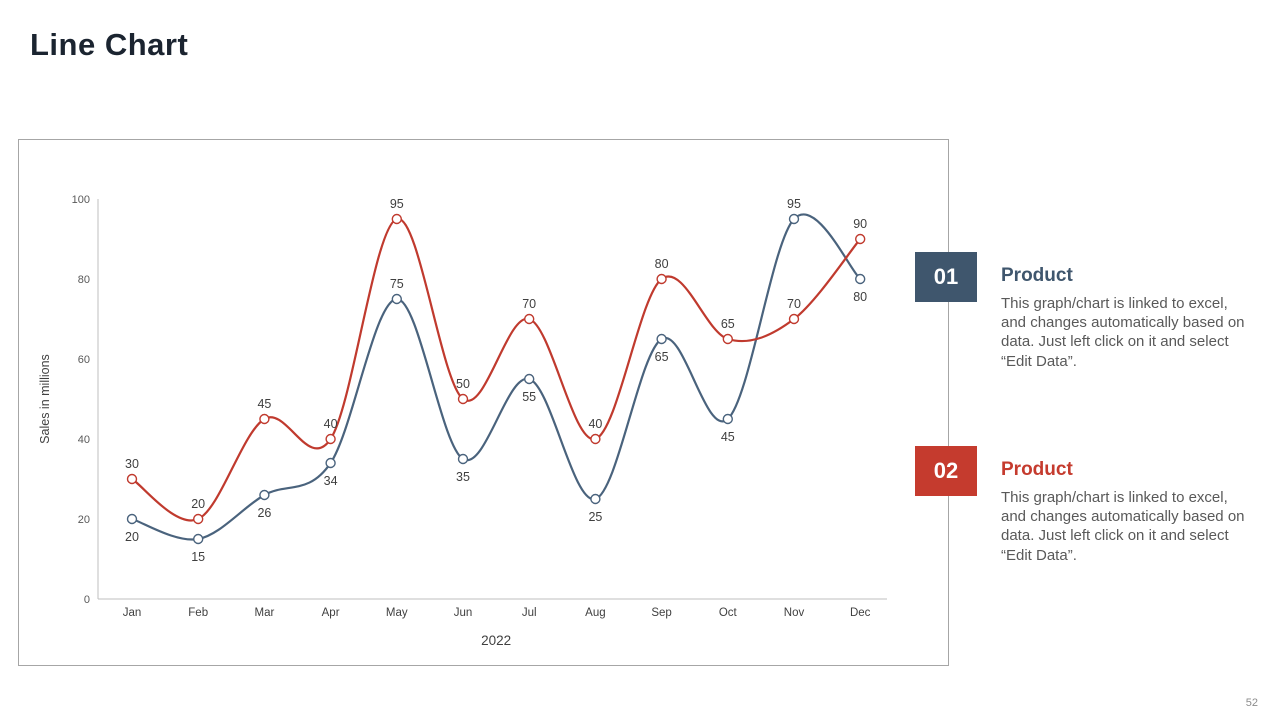 This screenshot has height=720, width=1280. Describe the element at coordinates (84, 520) in the screenshot. I see `y-tick-label: 20` at that location.